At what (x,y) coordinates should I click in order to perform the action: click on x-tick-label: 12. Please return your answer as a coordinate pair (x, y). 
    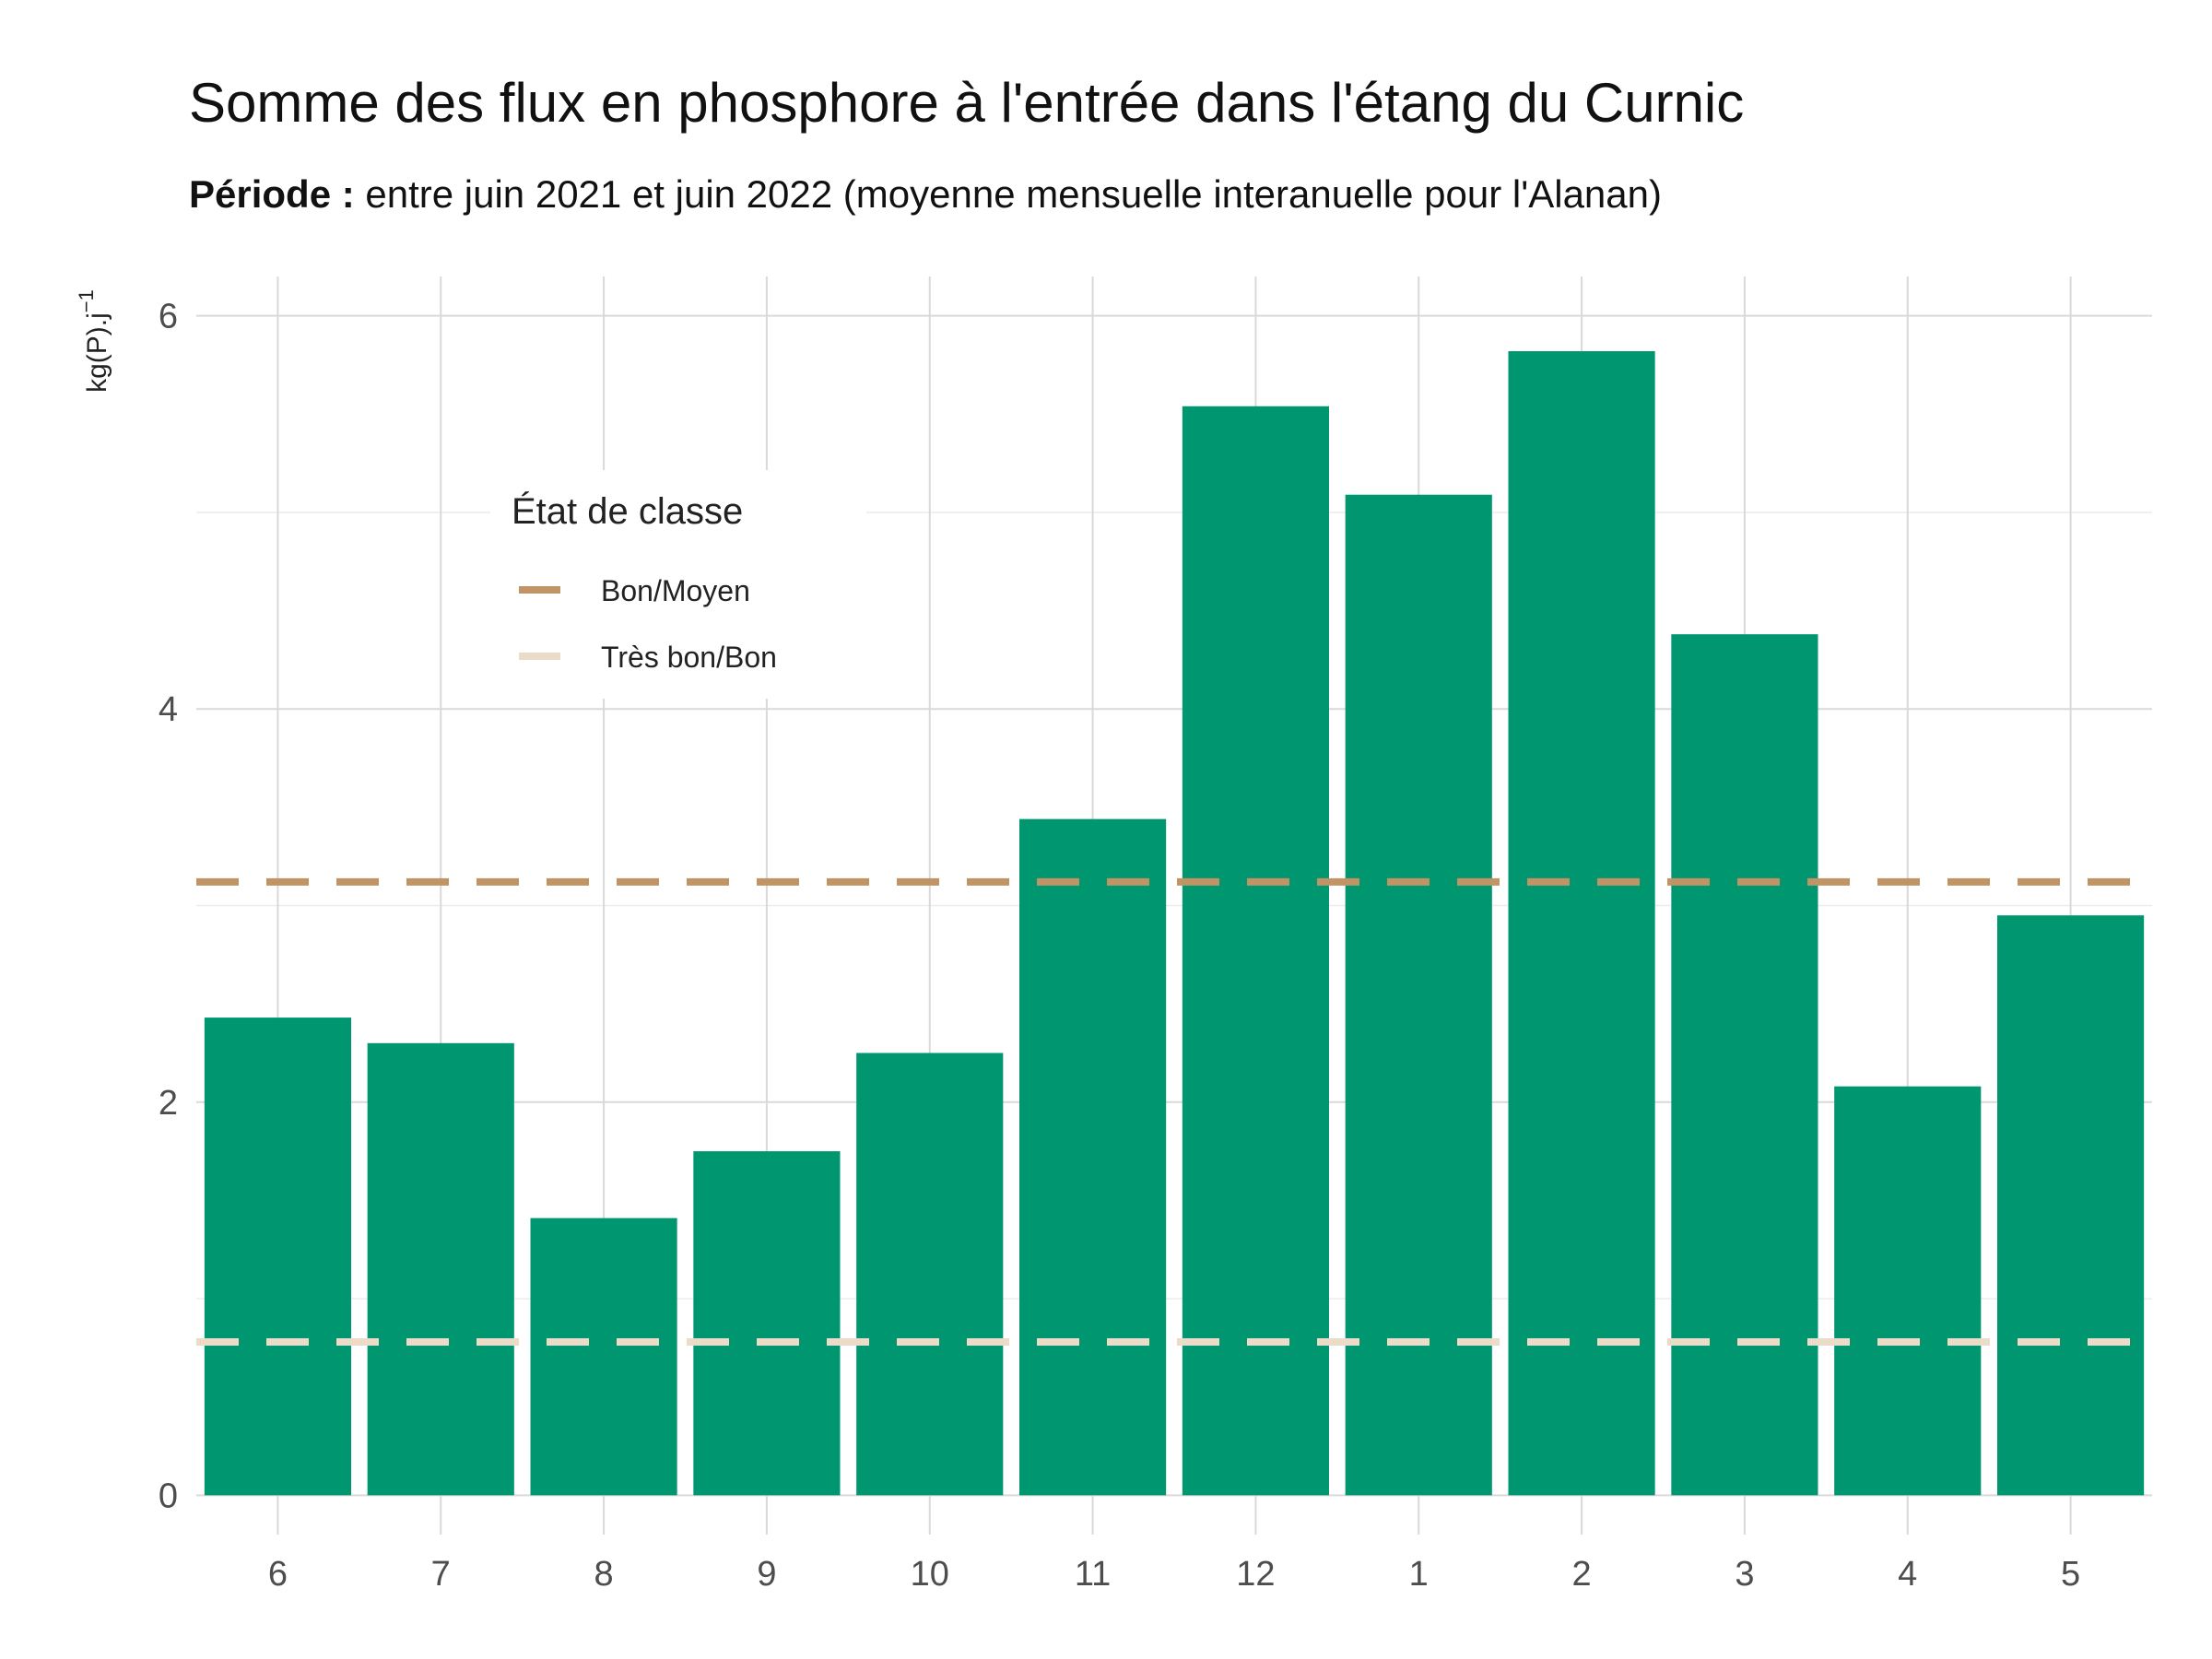
    Looking at the image, I should click on (1255, 1574).